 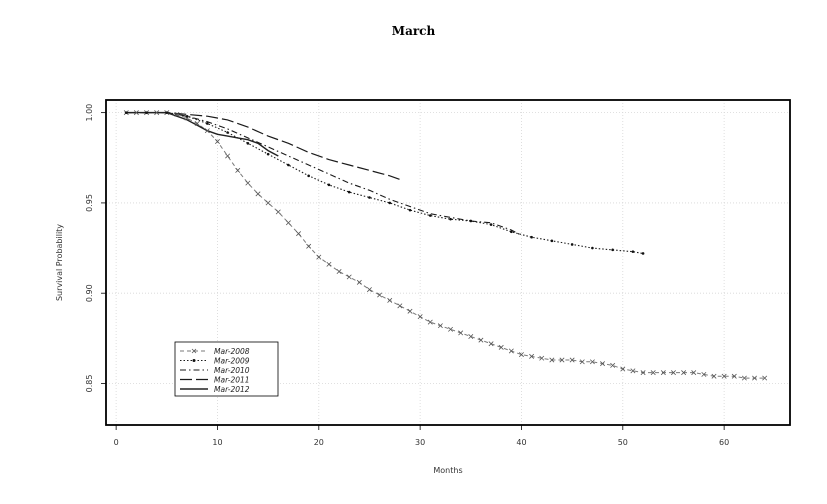 What do you see at coordinates (413, 31) in the screenshot?
I see `chart-title: March` at bounding box center [413, 31].